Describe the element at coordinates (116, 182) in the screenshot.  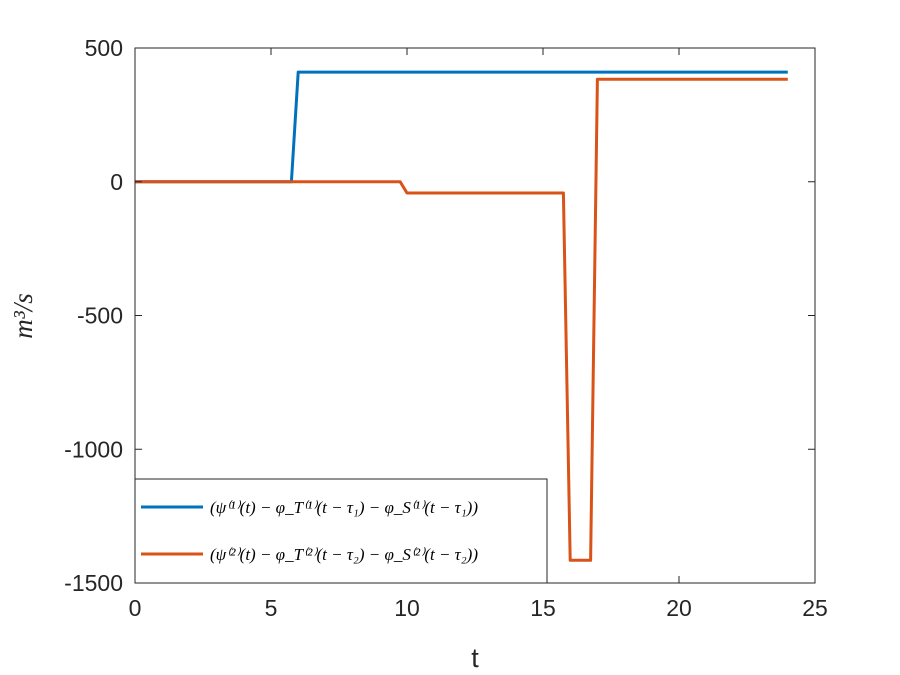
I see `y-tick-label: 0` at that location.